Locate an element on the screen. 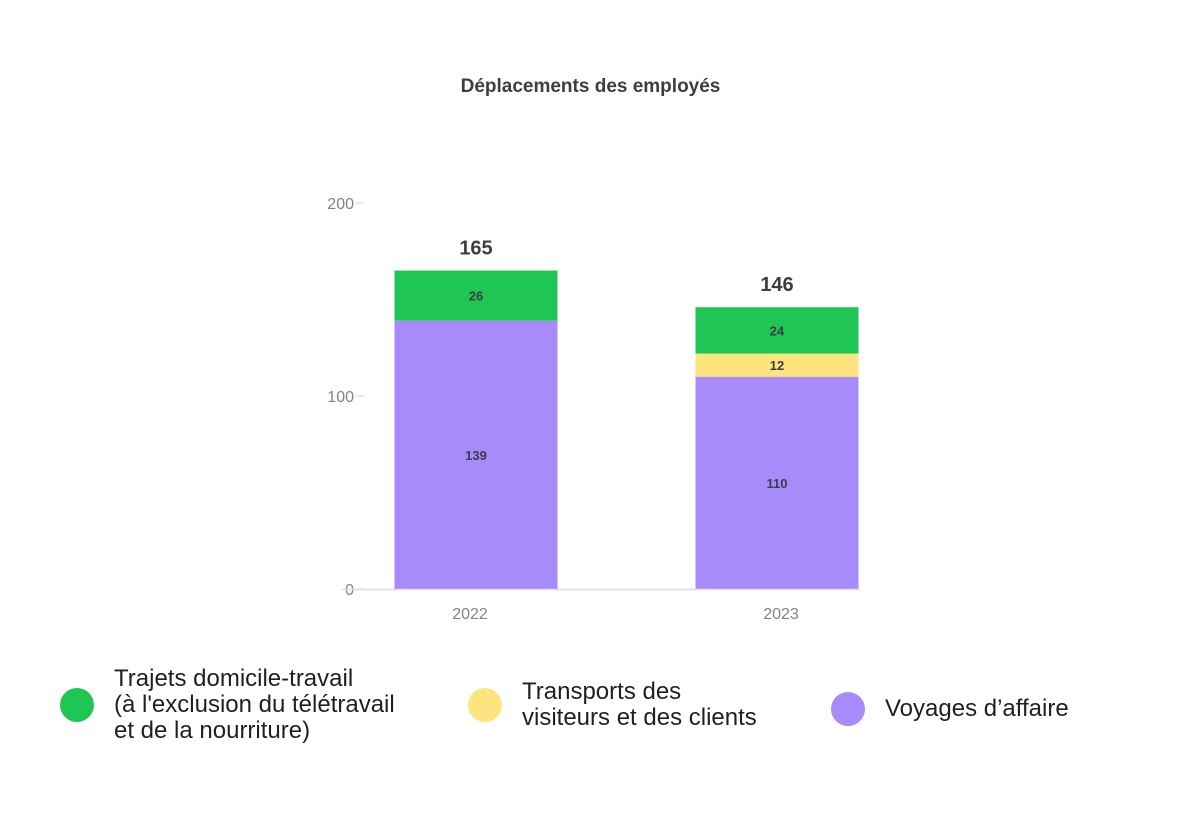  x-tick-label: 2023 is located at coordinates (781, 614).